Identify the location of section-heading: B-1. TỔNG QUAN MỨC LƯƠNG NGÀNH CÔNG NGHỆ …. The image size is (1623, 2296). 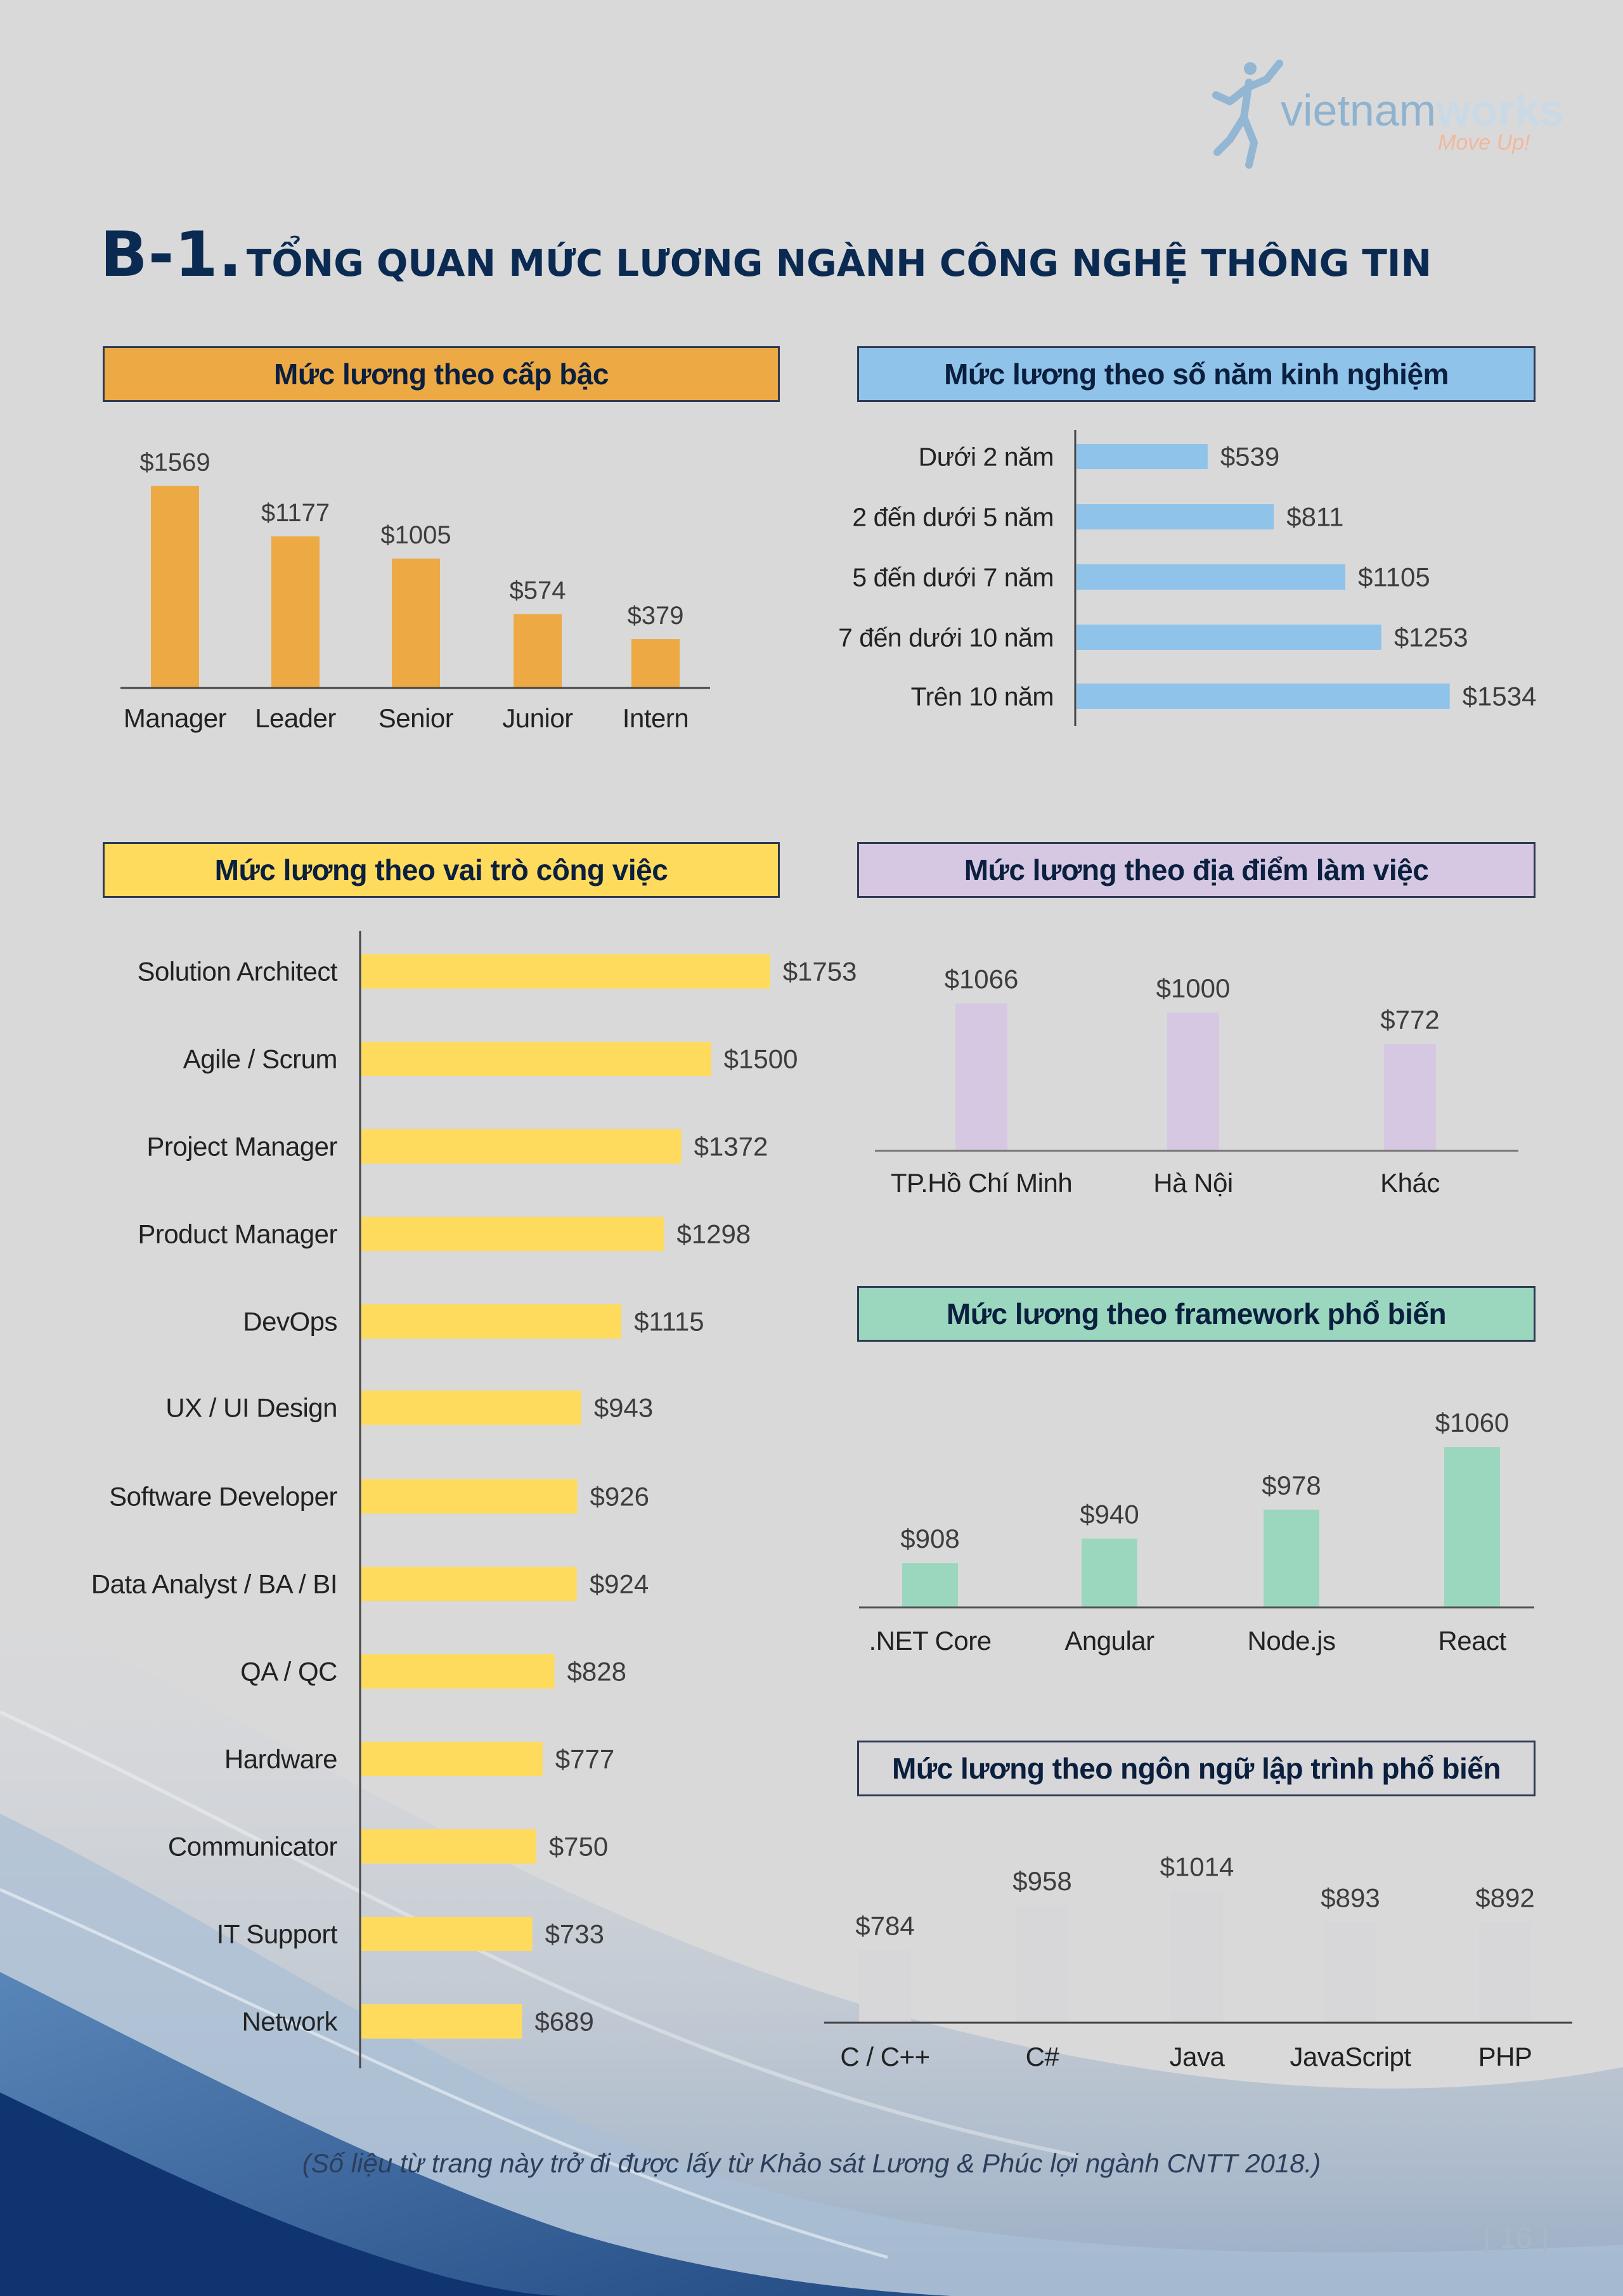
(766, 255).